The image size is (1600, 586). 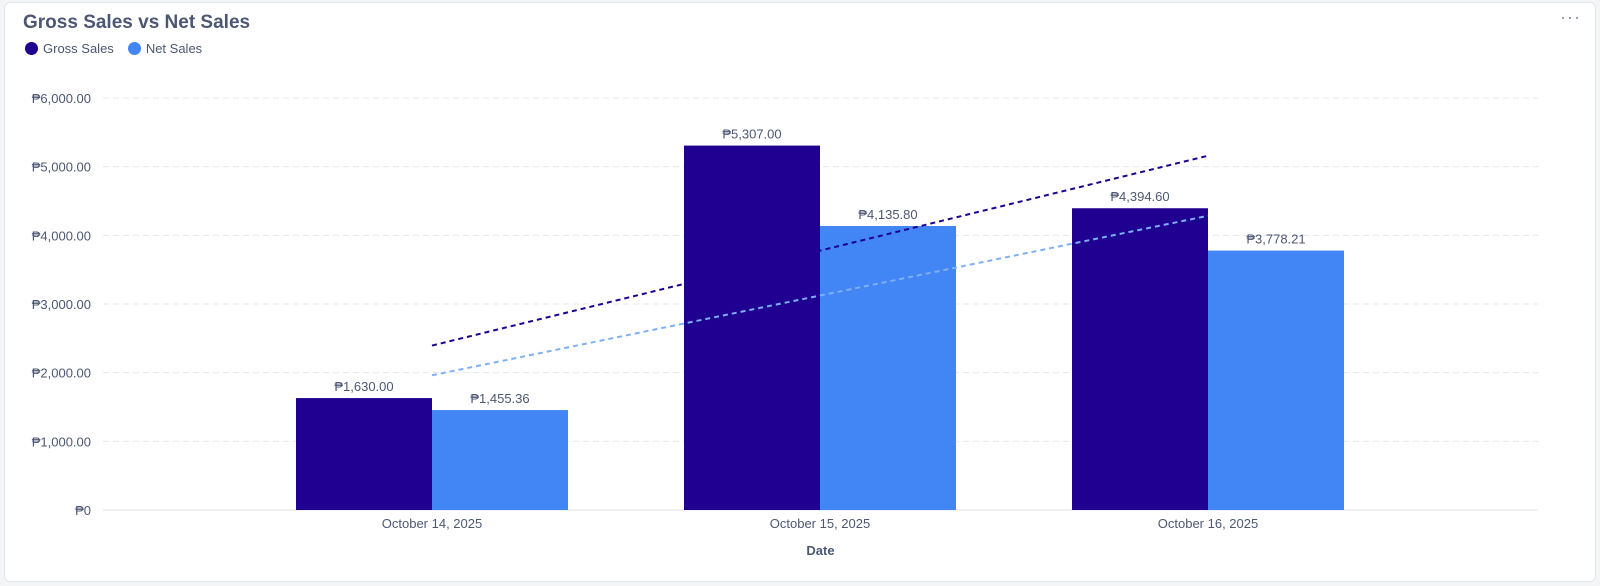 I want to click on y-tick-label: ₱4,000.00, so click(x=61, y=235).